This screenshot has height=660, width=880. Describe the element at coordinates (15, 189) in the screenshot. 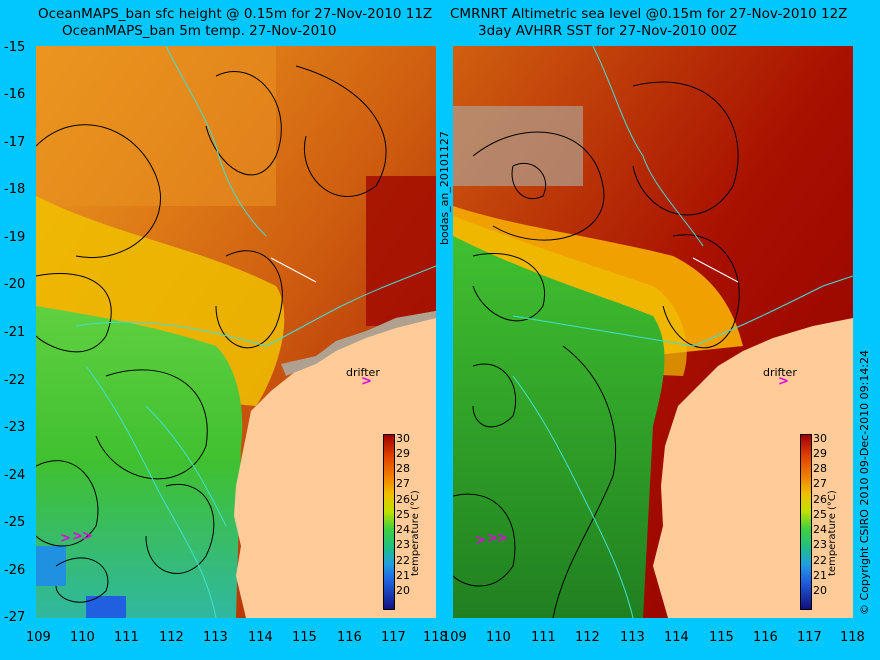

I see `y-tick-label: -18` at that location.